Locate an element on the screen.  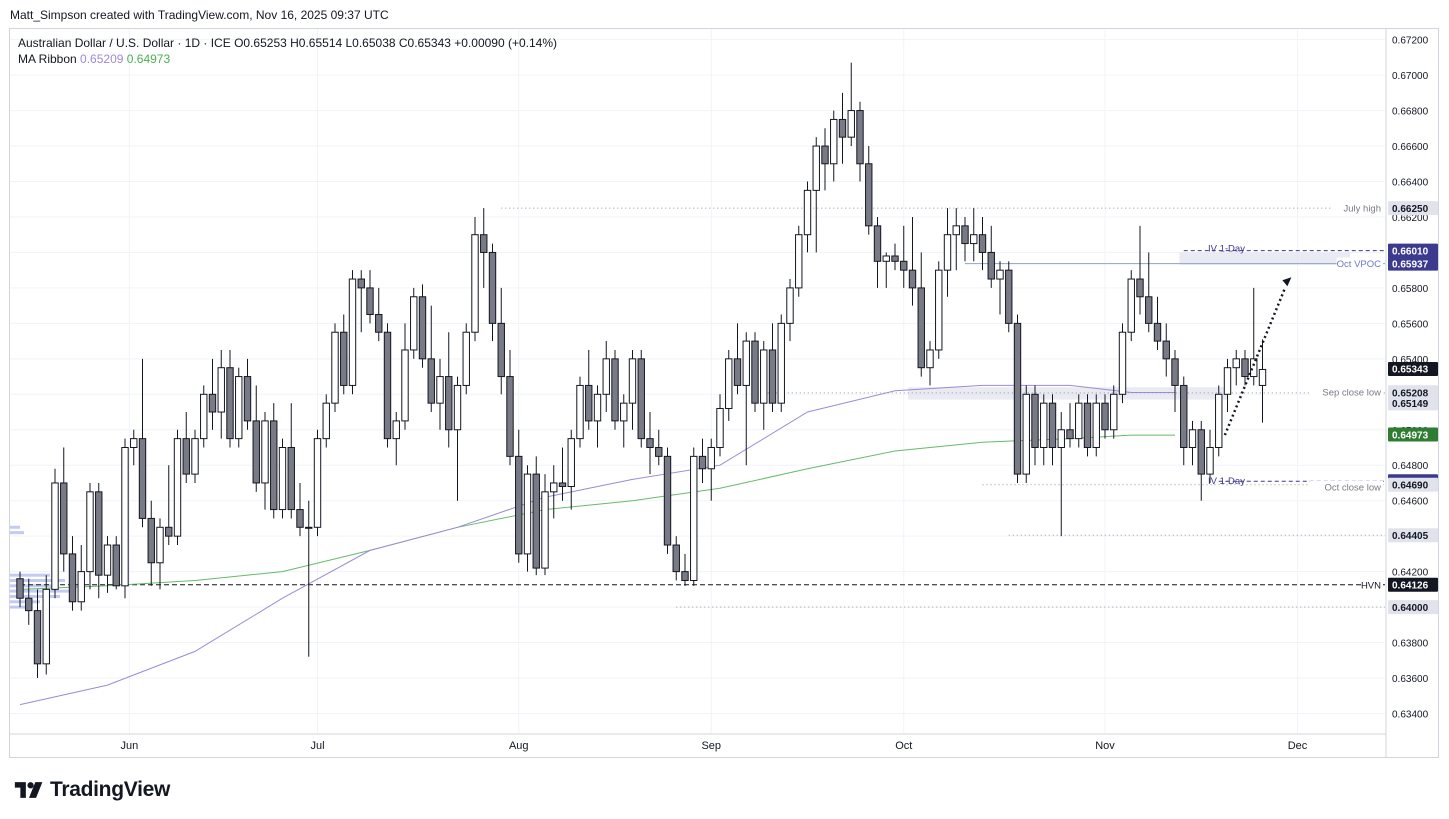
y-tick-label: 0.67000 is located at coordinates (1410, 76).